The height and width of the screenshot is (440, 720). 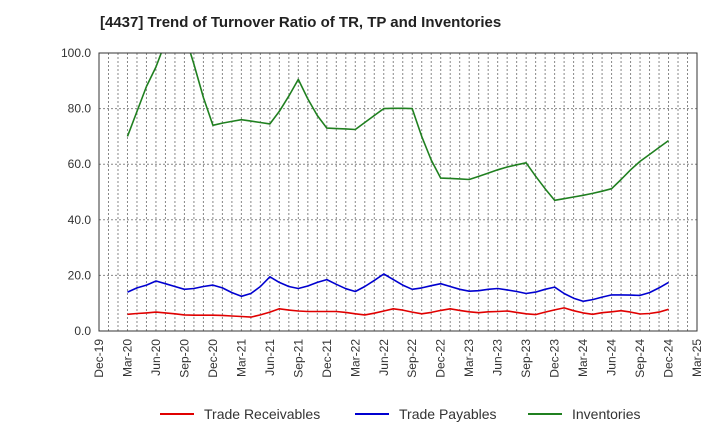 What do you see at coordinates (498, 357) in the screenshot?
I see `x-tick-label: Jun-23` at bounding box center [498, 357].